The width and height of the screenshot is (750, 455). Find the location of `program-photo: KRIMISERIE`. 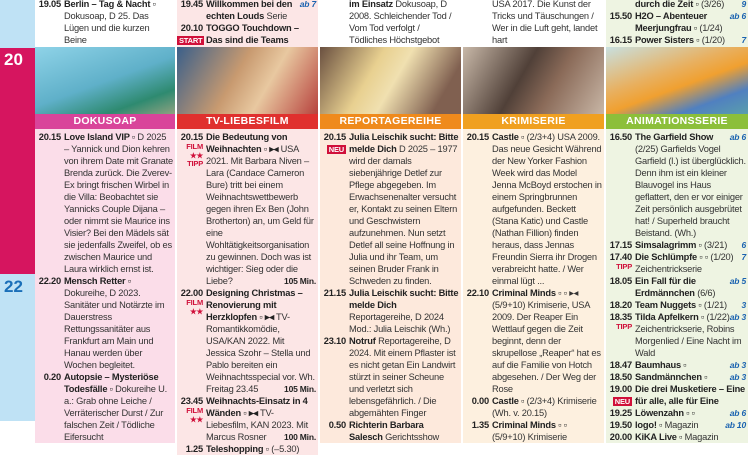

program-photo: KRIMISERIE is located at coordinates (533, 88).